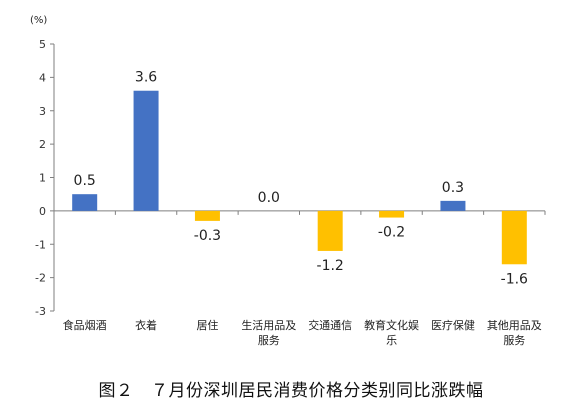  What do you see at coordinates (391, 233) in the screenshot?
I see `data-label: -0.2` at bounding box center [391, 233].